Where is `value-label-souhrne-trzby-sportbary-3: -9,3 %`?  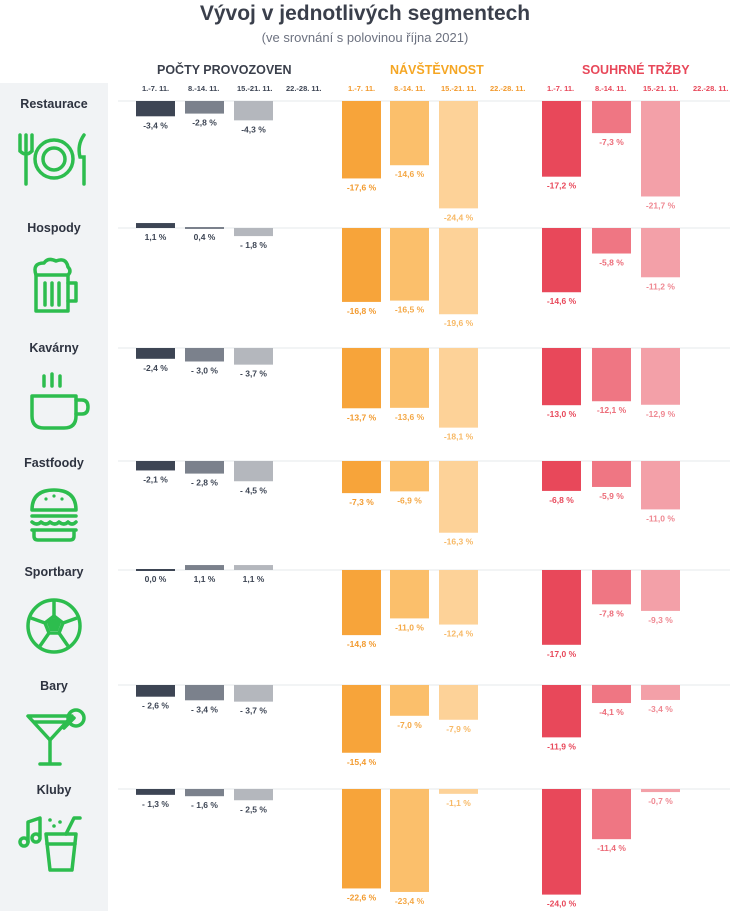
value-label-souhrne-trzby-sportbary-3: -9,3 % is located at coordinates (660, 620).